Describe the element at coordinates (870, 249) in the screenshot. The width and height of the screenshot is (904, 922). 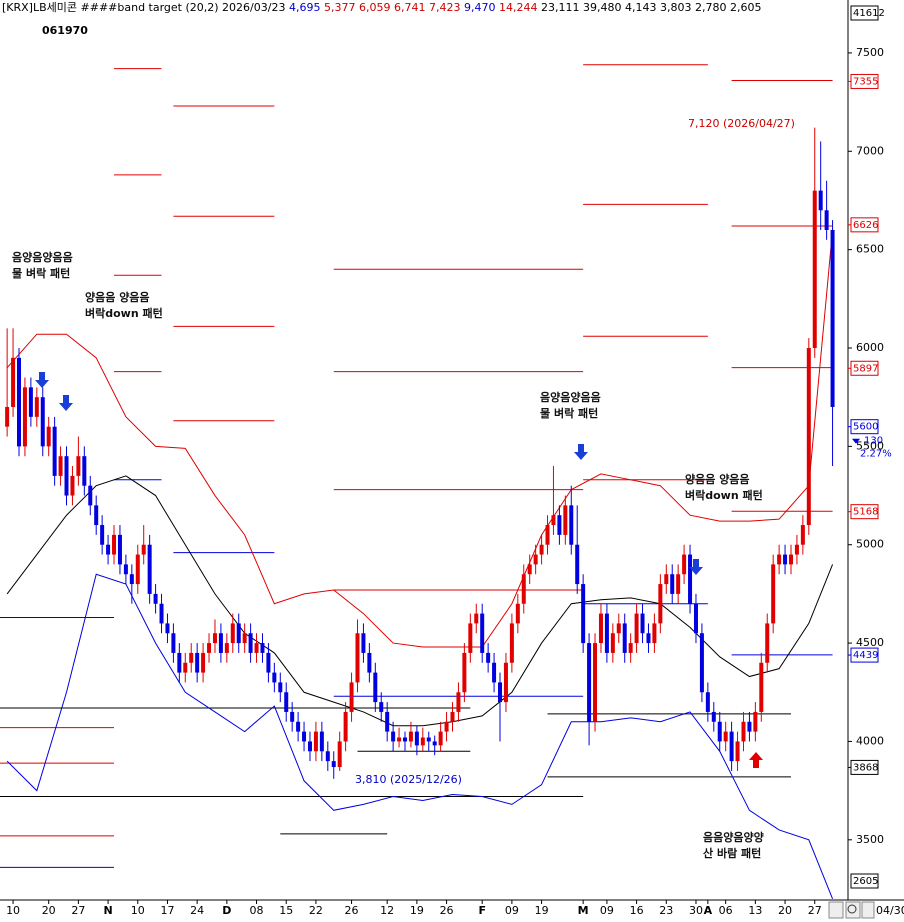
I see `y-tick-label: 6500` at that location.